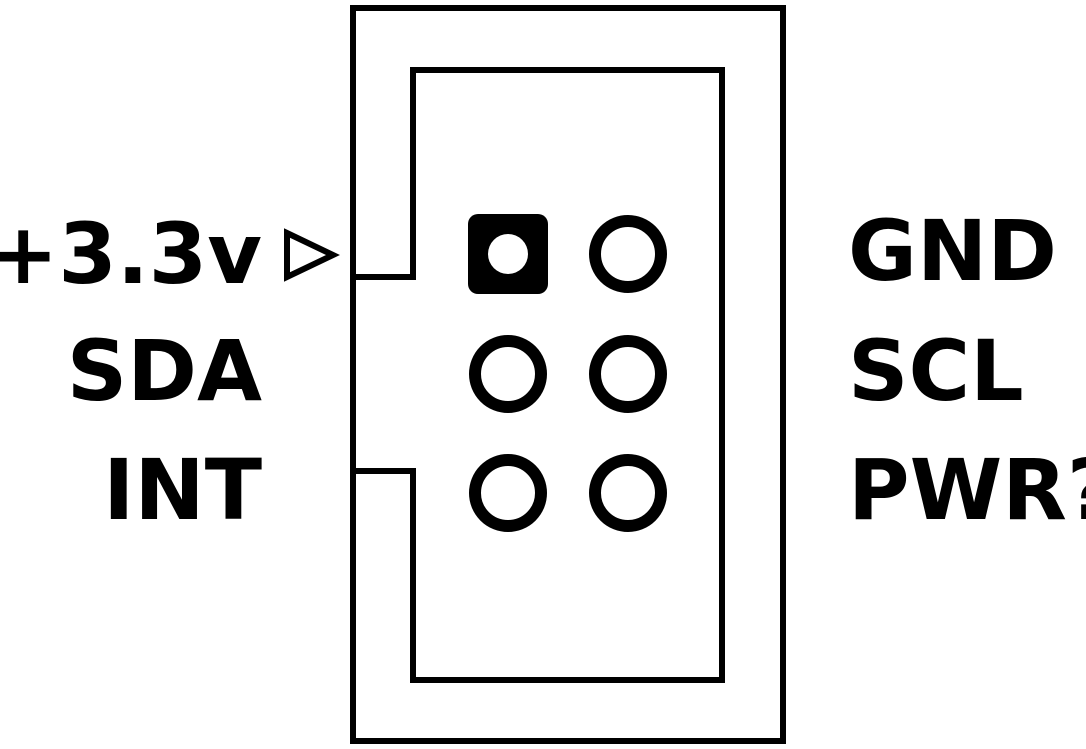  I want to click on right-label-pin-6: PWR?, so click(967, 490).